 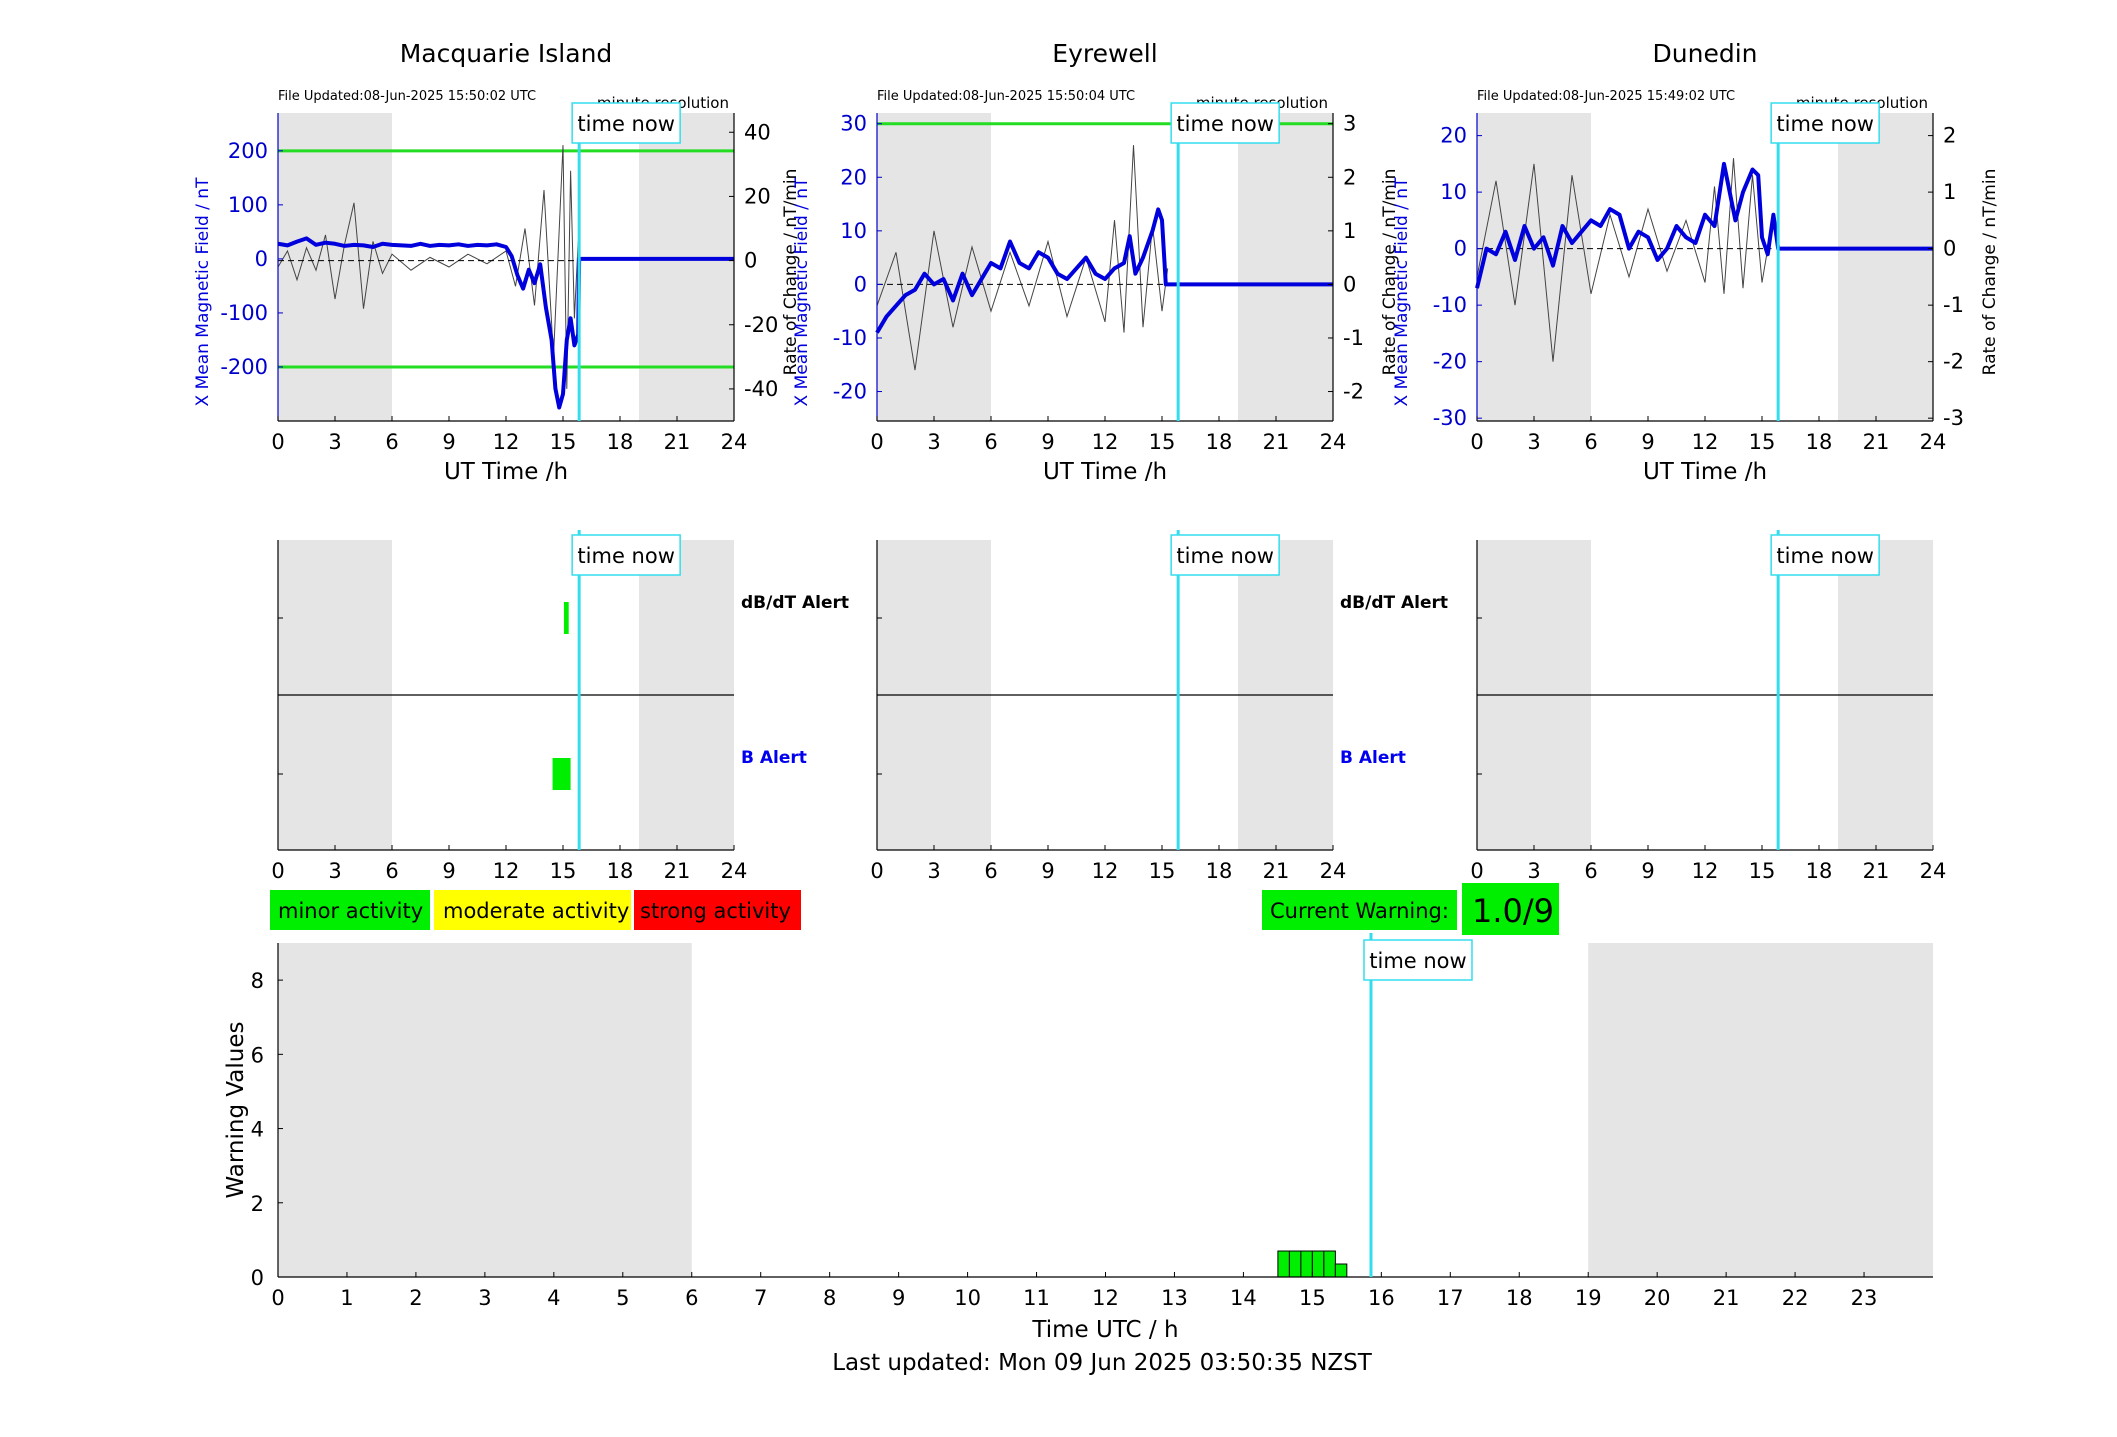 What do you see at coordinates (1513, 911) in the screenshot?
I see `current-warning-value: 1.0/9` at bounding box center [1513, 911].